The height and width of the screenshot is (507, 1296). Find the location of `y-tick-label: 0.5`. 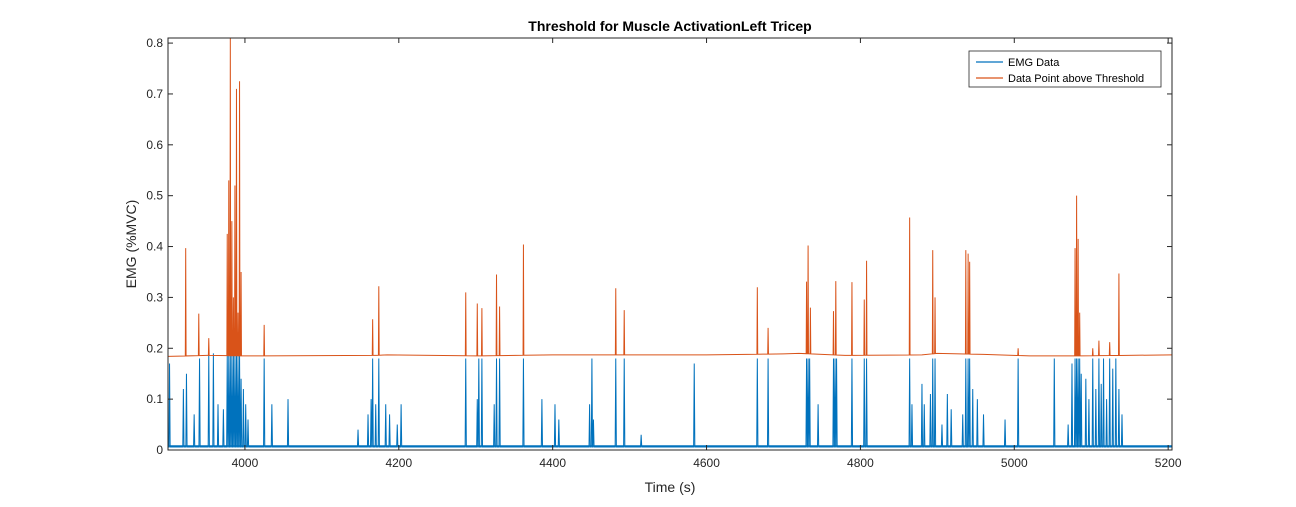

y-tick-label: 0.5 is located at coordinates (154, 196).